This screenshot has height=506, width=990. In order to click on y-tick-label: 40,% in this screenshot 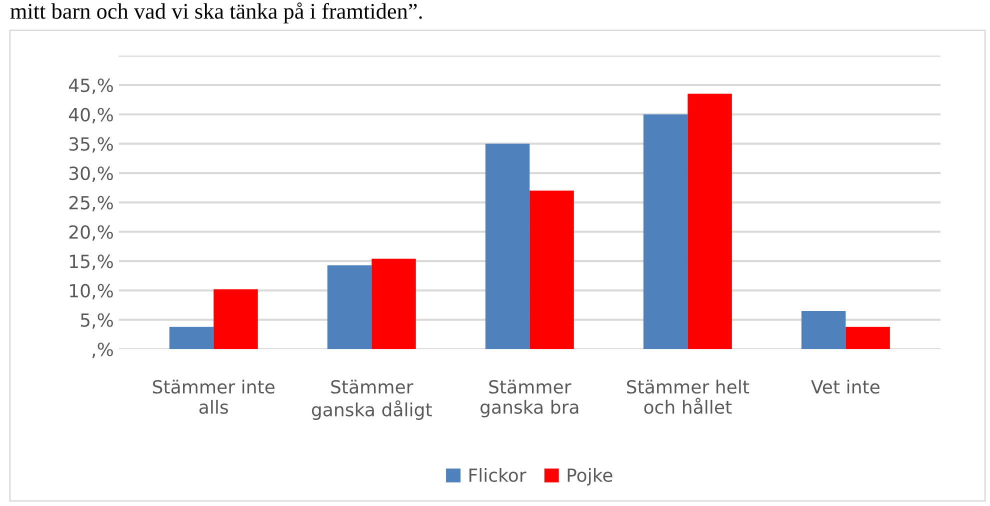, I will do `click(90, 116)`.